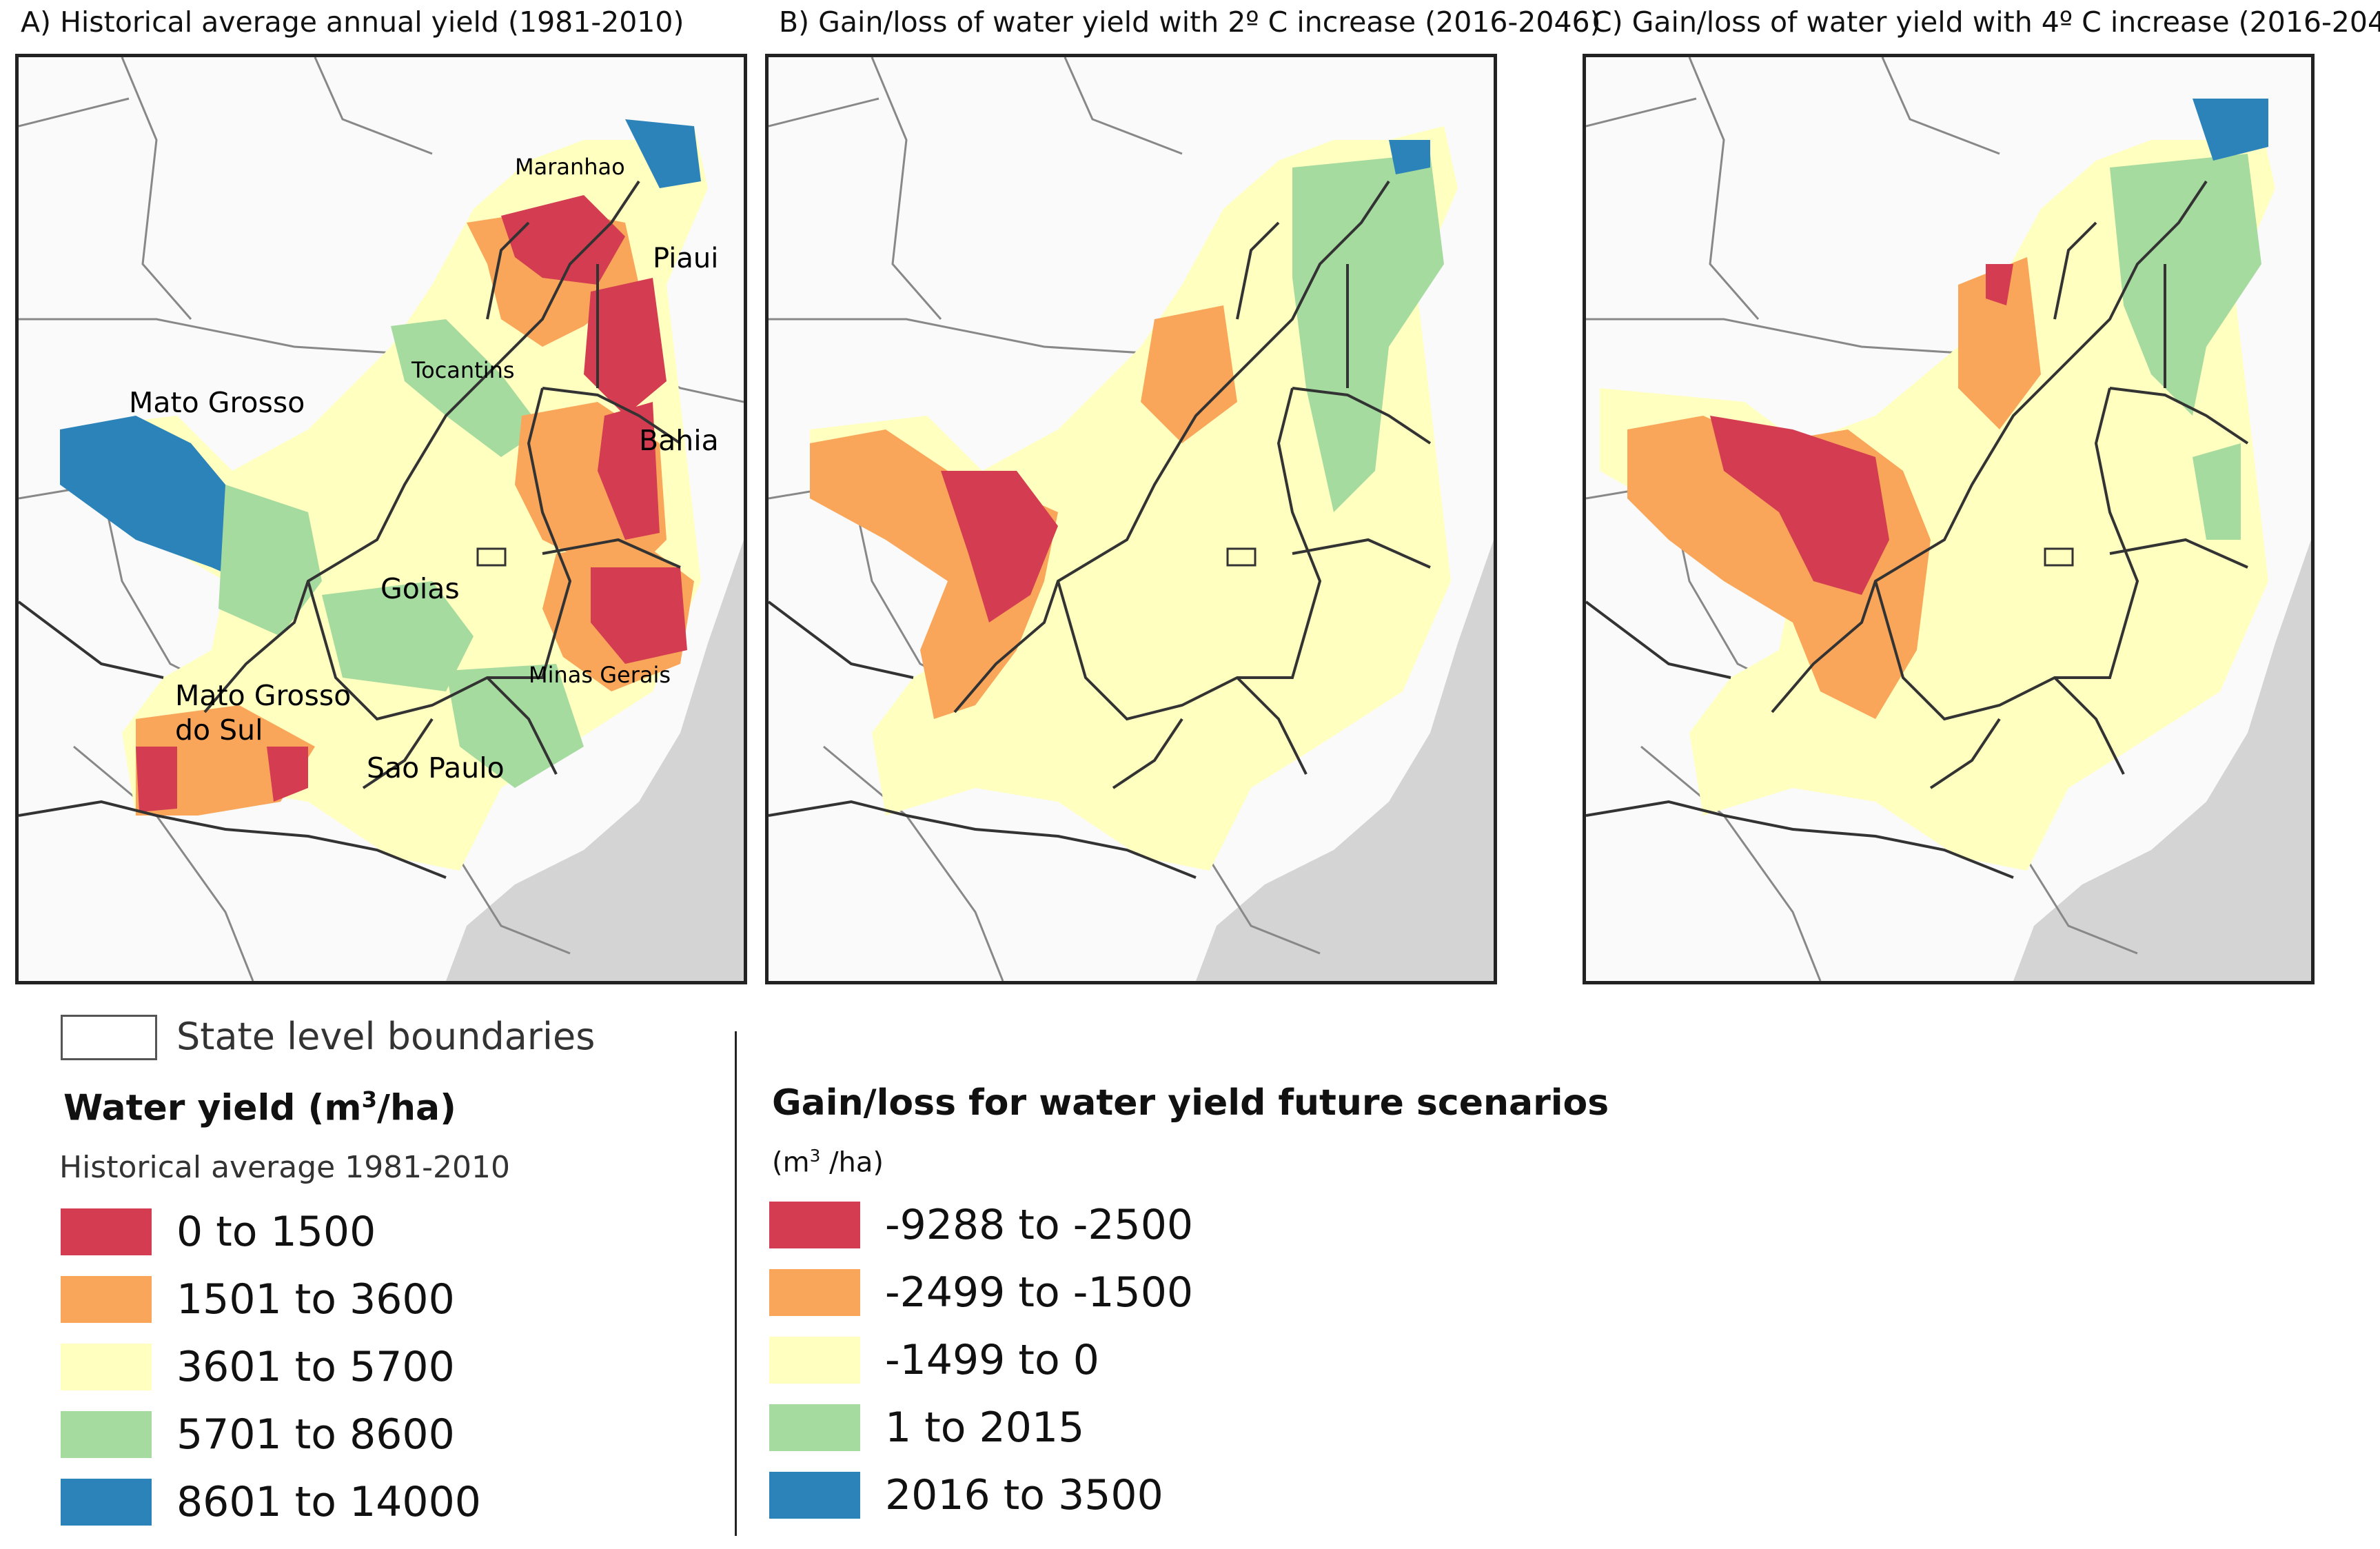  I want to click on legend-item-historical-3: 3601 to 5700, so click(258, 1367).